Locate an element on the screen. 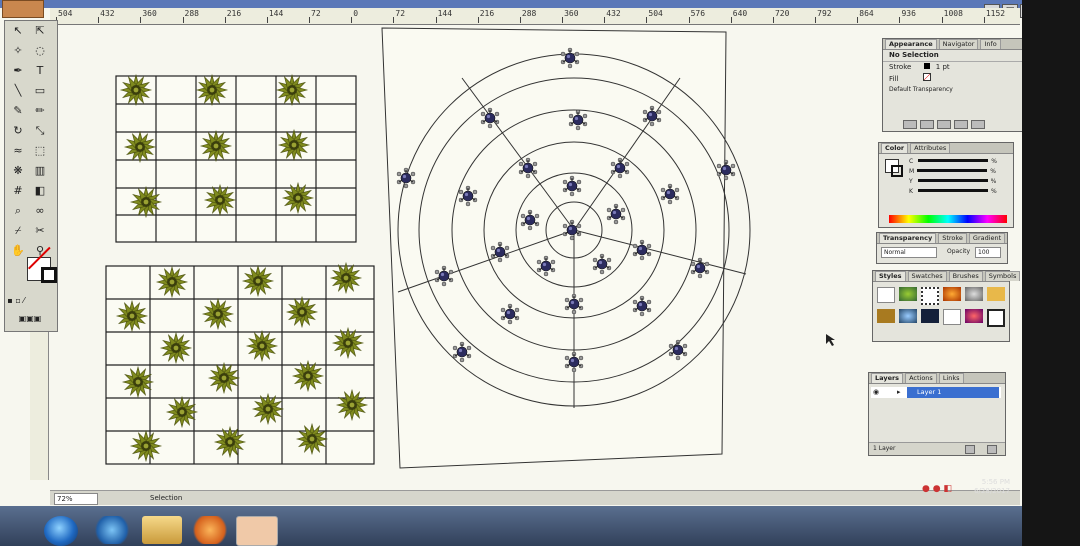  blend-mode-select: Normal is located at coordinates (909, 252).